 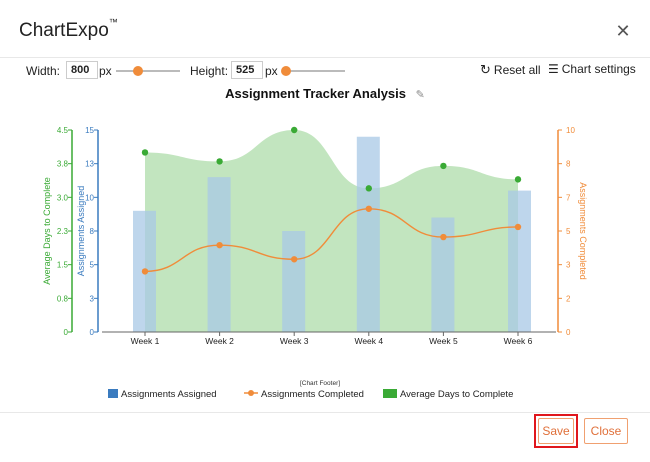 What do you see at coordinates (63, 265) in the screenshot?
I see `y-tick-label: 1.5` at bounding box center [63, 265].